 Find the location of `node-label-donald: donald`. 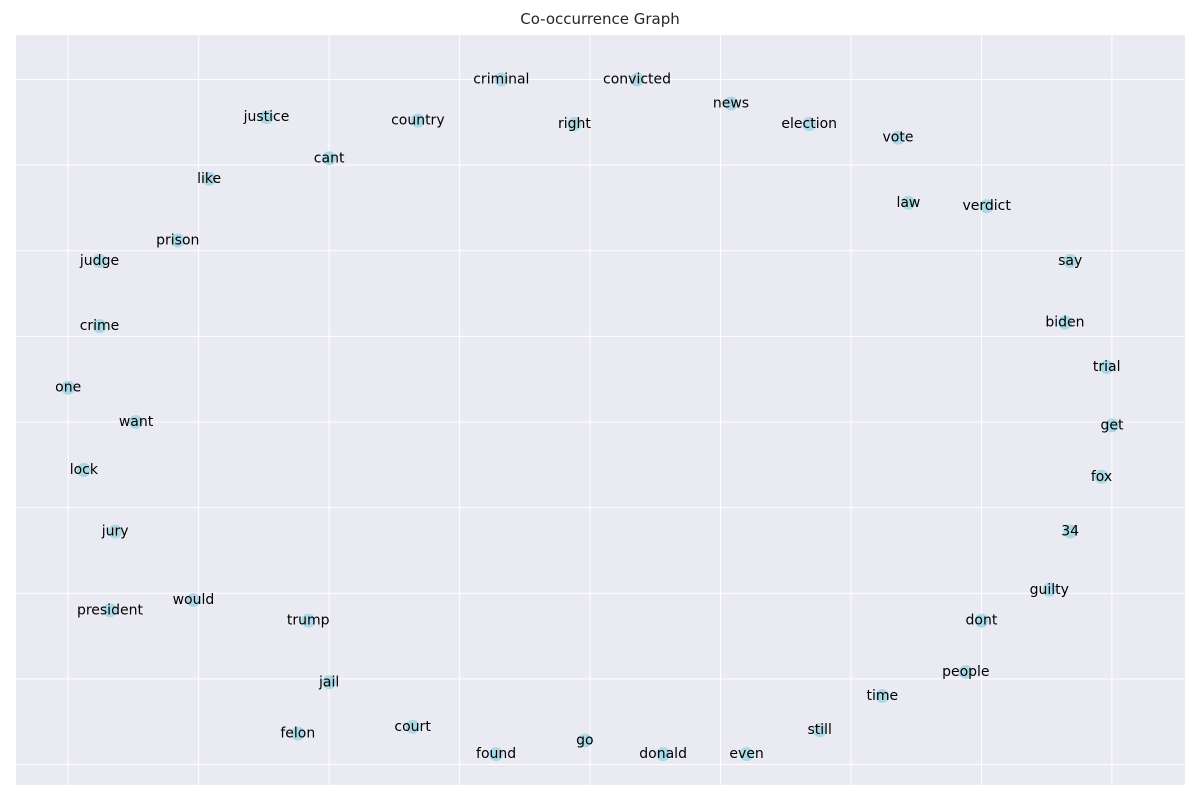

node-label-donald: donald is located at coordinates (663, 754).